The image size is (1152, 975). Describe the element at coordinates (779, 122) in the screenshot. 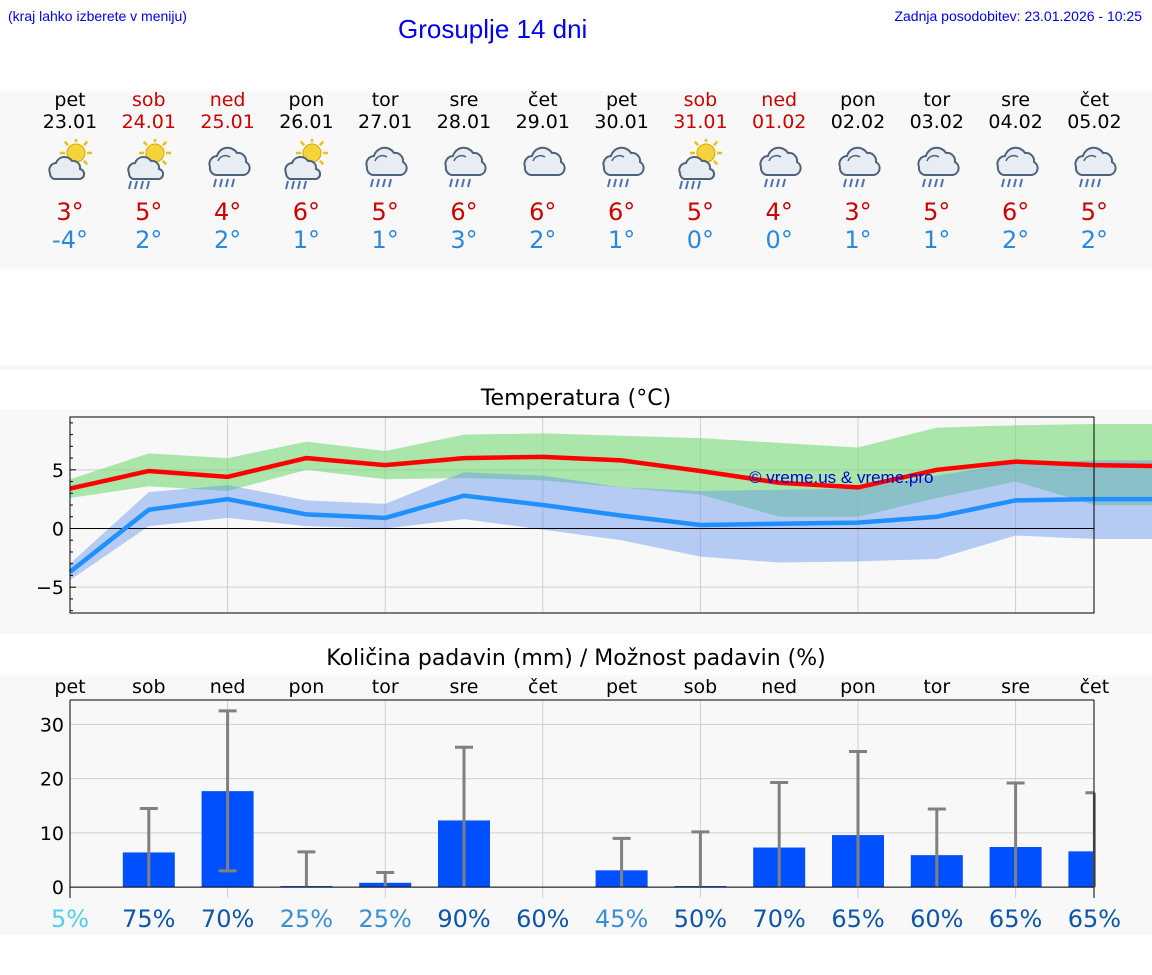

I see `day-date: 01.02` at that location.